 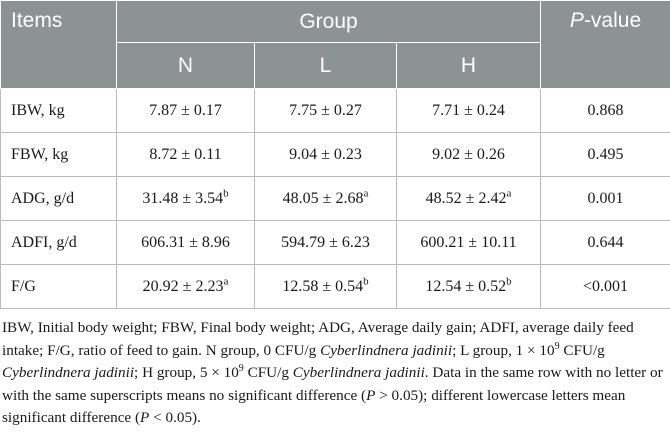 I want to click on table-cell: 7.71 ± 0.24, so click(x=468, y=110).